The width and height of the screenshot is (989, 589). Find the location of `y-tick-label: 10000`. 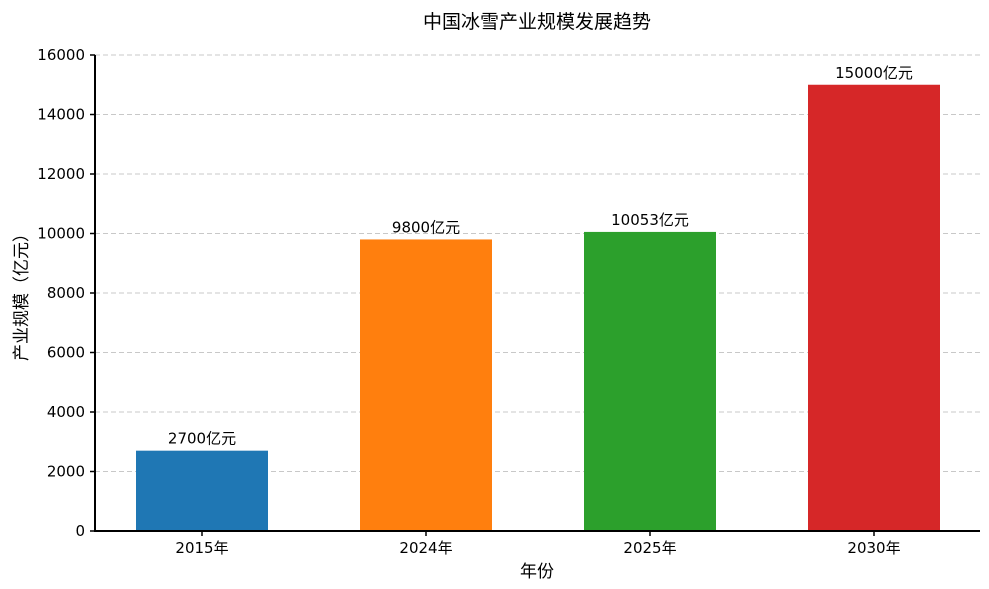

y-tick-label: 10000 is located at coordinates (61, 234).